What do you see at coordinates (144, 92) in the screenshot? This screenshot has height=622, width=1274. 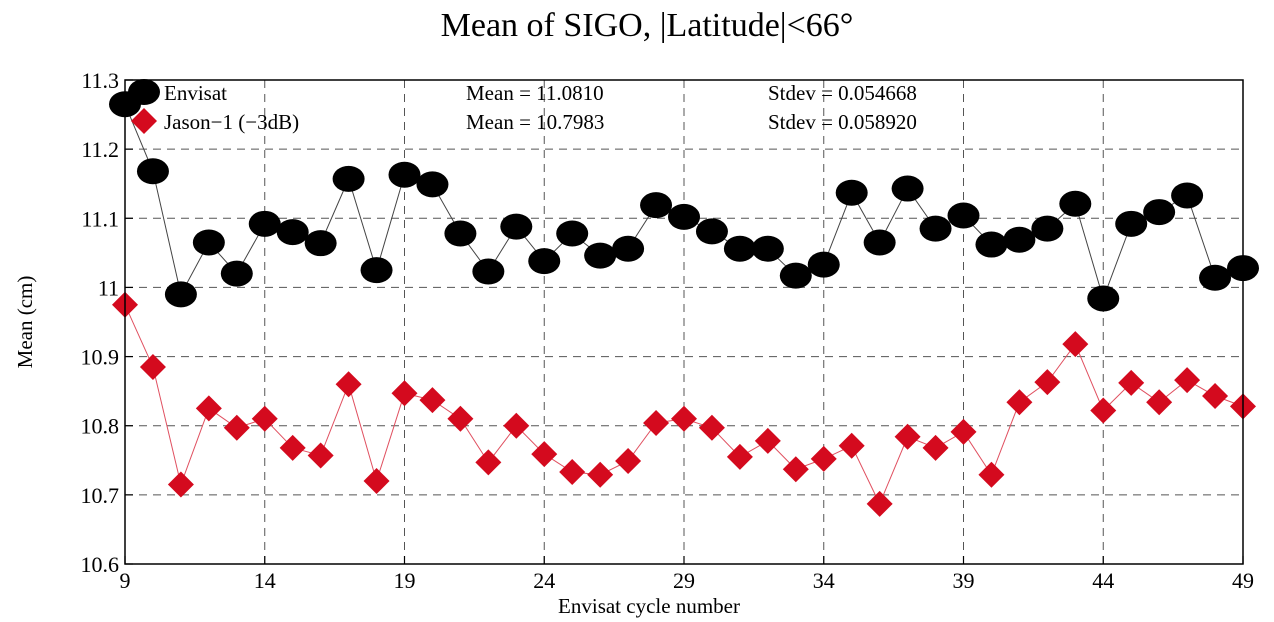 I see `legend-envisat-marker` at bounding box center [144, 92].